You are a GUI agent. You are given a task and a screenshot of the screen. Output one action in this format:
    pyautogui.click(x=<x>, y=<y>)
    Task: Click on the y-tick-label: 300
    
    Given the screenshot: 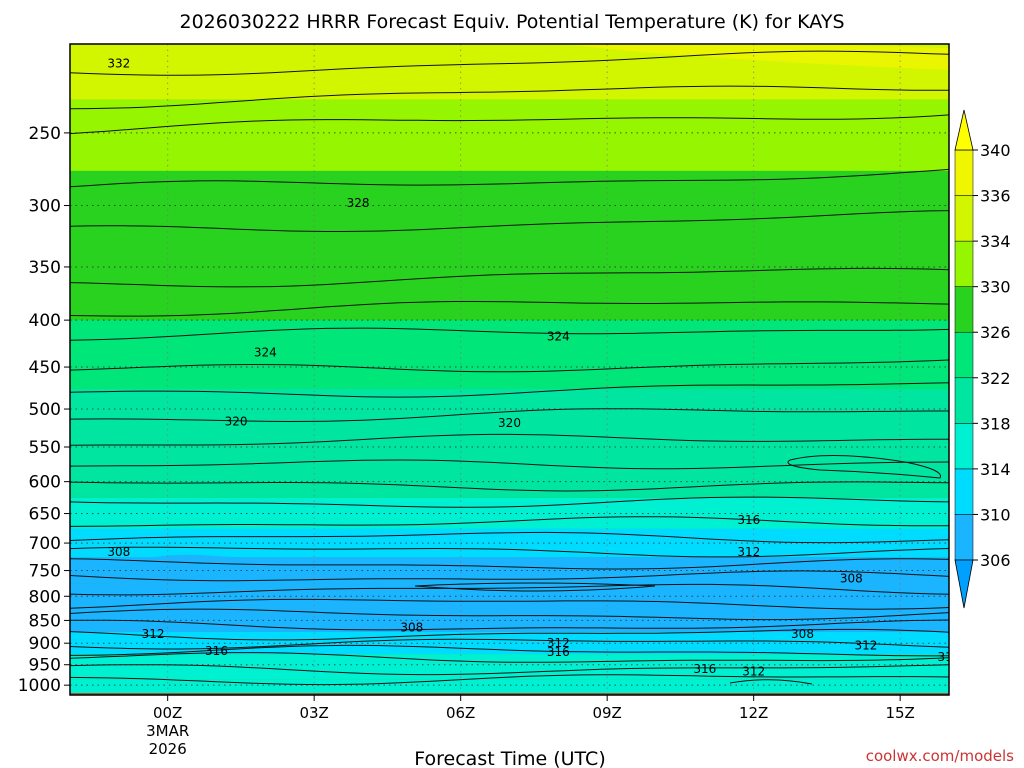 What is the action you would take?
    pyautogui.click(x=45, y=207)
    